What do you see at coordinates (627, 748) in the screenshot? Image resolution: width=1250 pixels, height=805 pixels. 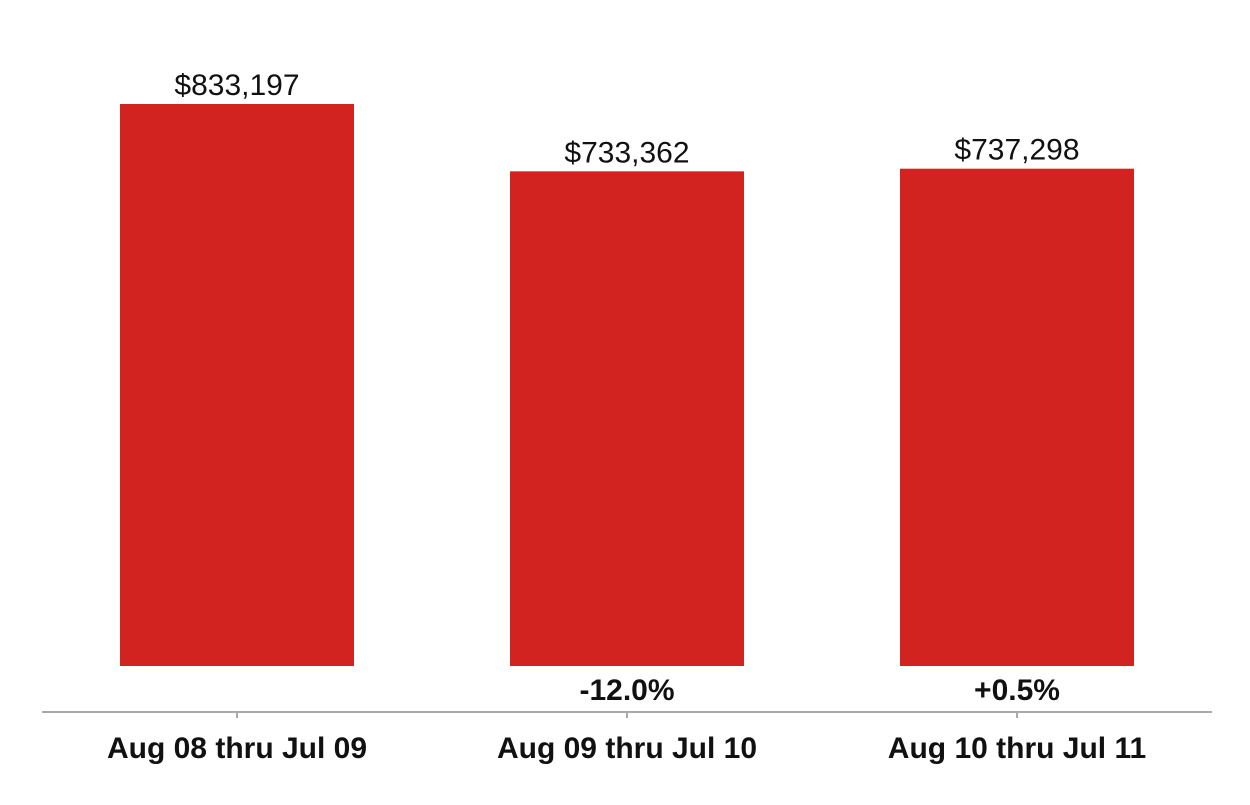 I see `x-tick-label-2: Aug 09 thru Jul 10` at bounding box center [627, 748].